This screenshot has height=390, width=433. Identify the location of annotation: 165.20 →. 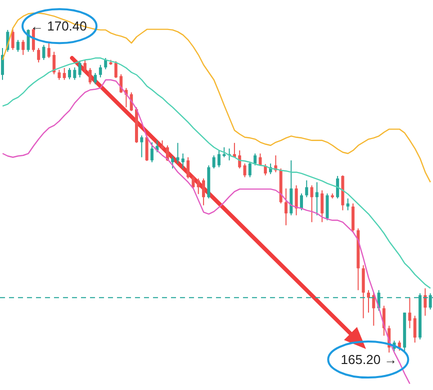
(369, 360).